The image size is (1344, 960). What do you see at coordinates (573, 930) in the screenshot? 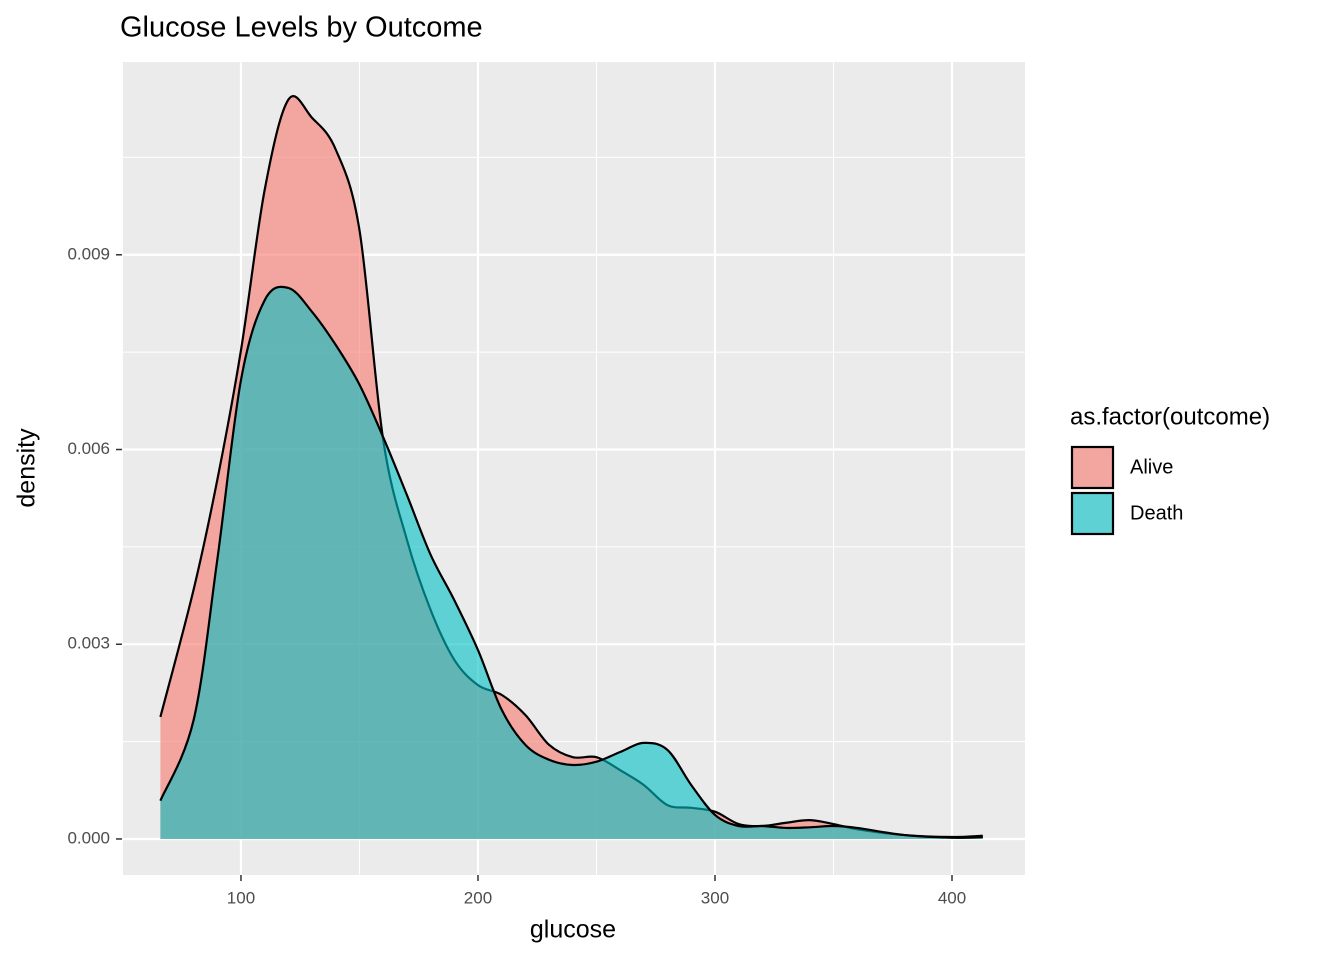
I see `x-axis-title: glucose` at bounding box center [573, 930].